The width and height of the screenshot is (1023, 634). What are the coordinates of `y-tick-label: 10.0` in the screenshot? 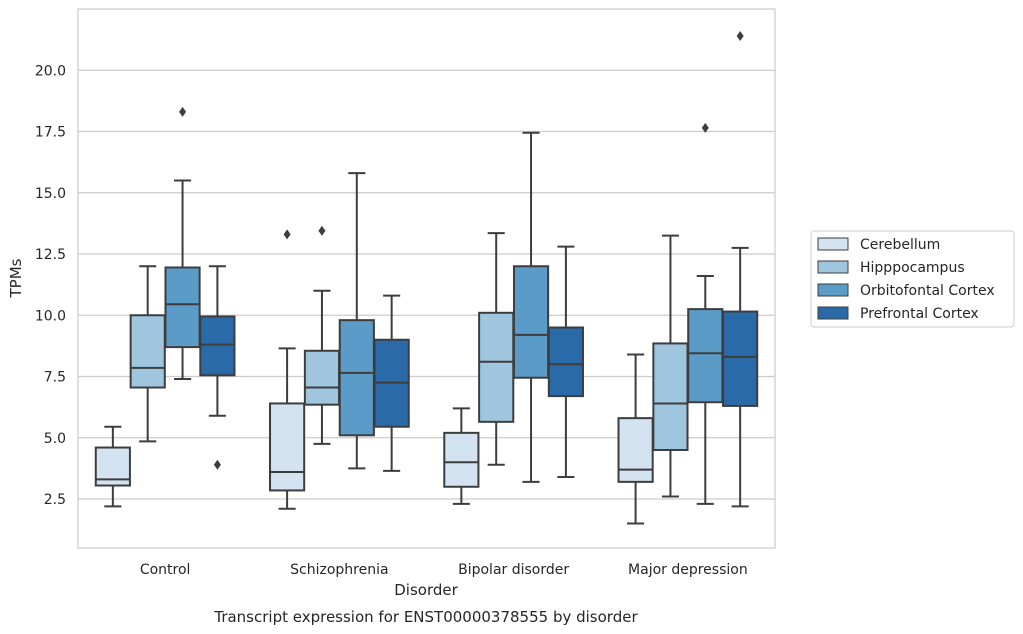 It's located at (50, 316).